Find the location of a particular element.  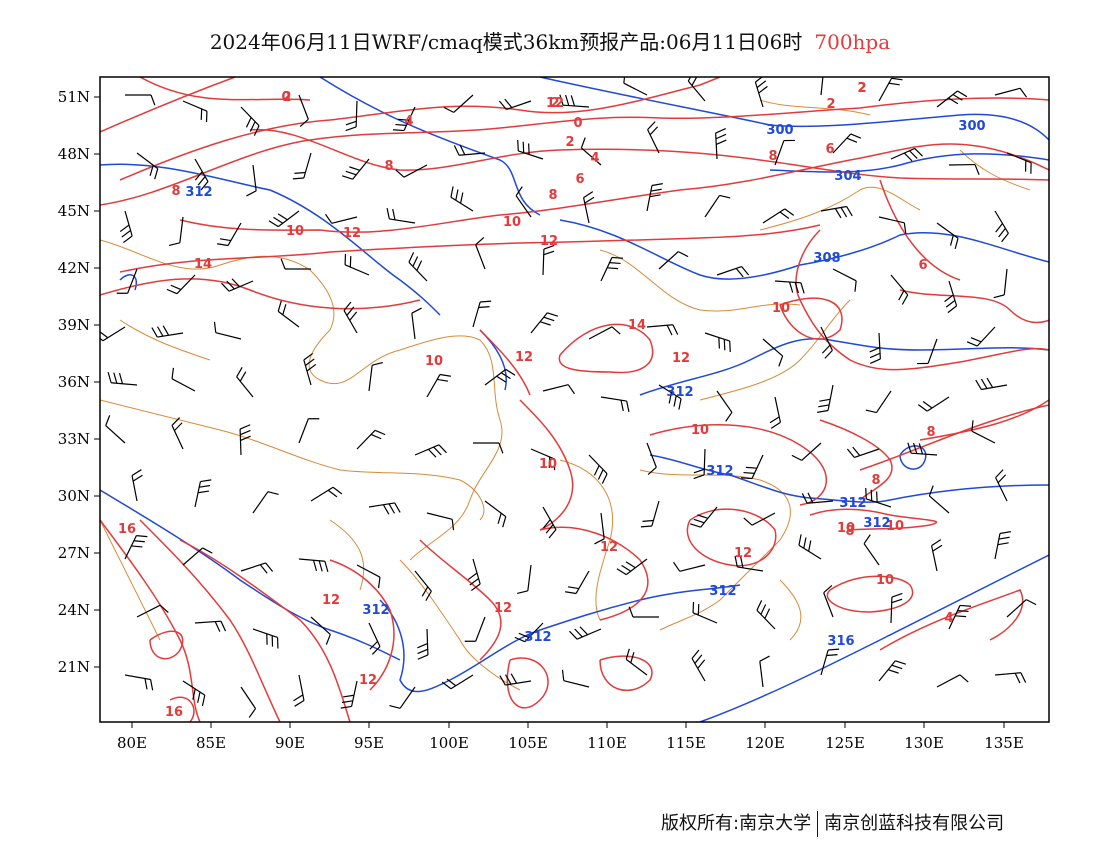

title-text: 2024年06月11日WRF/cmaq模式36km预报产品:06月11日06时 is located at coordinates (506, 42).